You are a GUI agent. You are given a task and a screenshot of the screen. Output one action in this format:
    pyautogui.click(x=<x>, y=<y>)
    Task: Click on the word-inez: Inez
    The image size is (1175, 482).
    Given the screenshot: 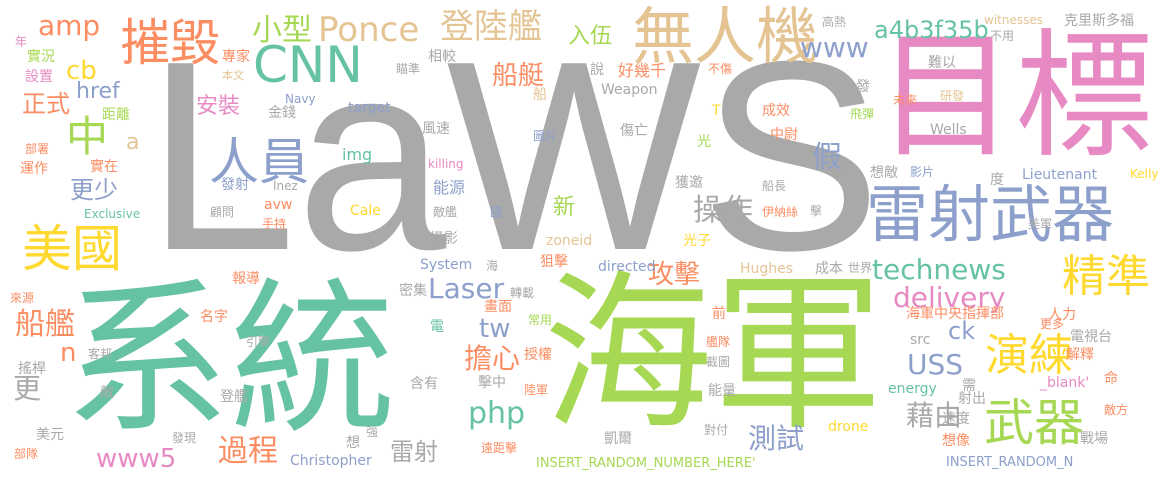 What is the action you would take?
    pyautogui.click(x=285, y=186)
    